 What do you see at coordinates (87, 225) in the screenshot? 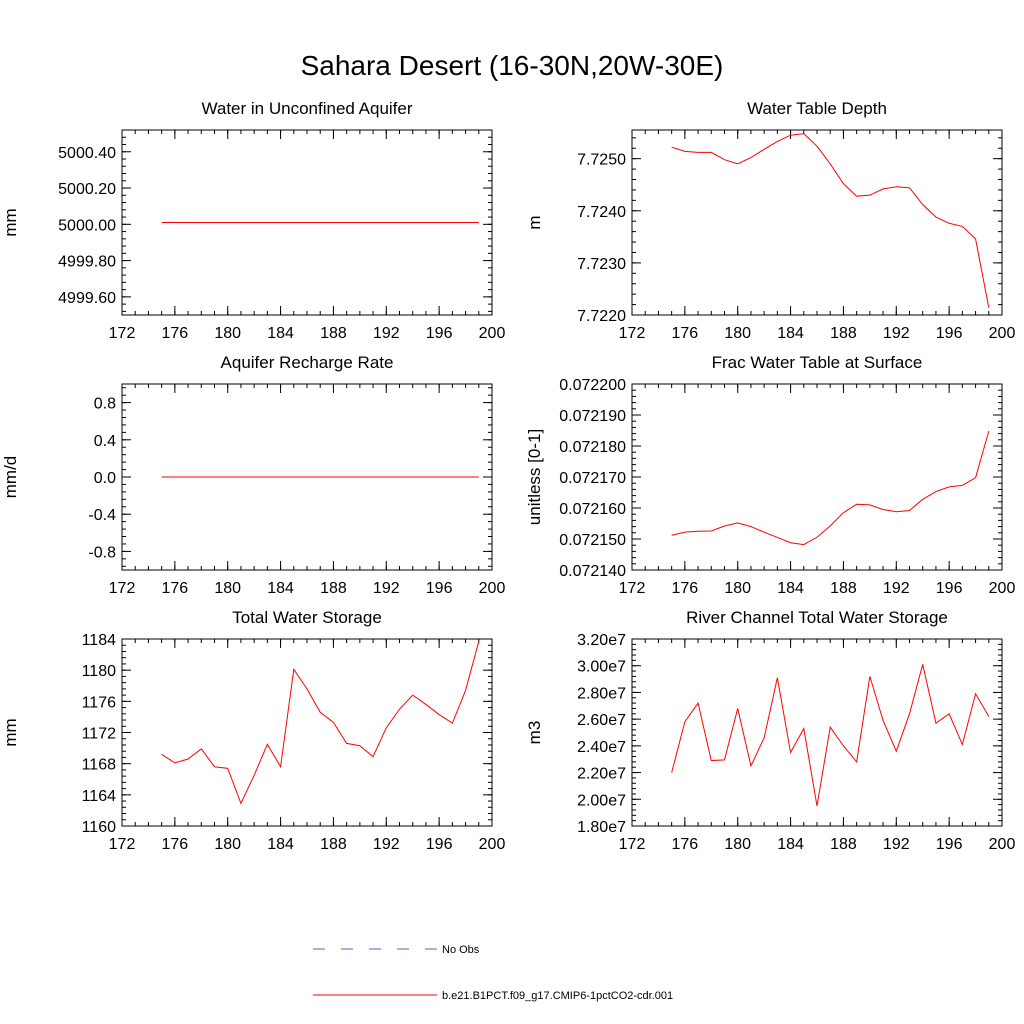
I see `y-tick-label: 5000.00` at bounding box center [87, 225].